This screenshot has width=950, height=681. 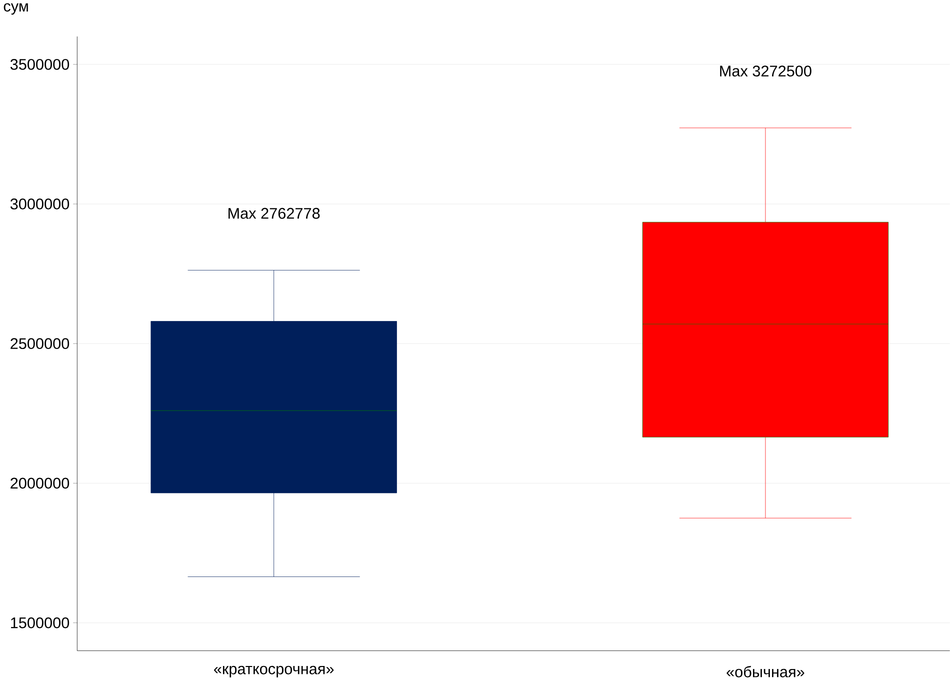 What do you see at coordinates (40, 204) in the screenshot?
I see `y-tick-label: 3000000` at bounding box center [40, 204].